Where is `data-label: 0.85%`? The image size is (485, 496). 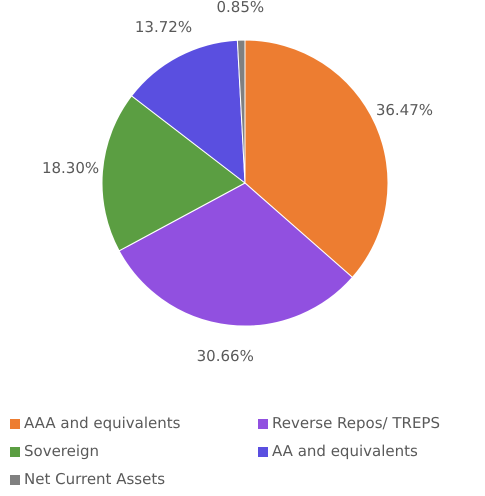
data-label: 0.85% is located at coordinates (240, 8).